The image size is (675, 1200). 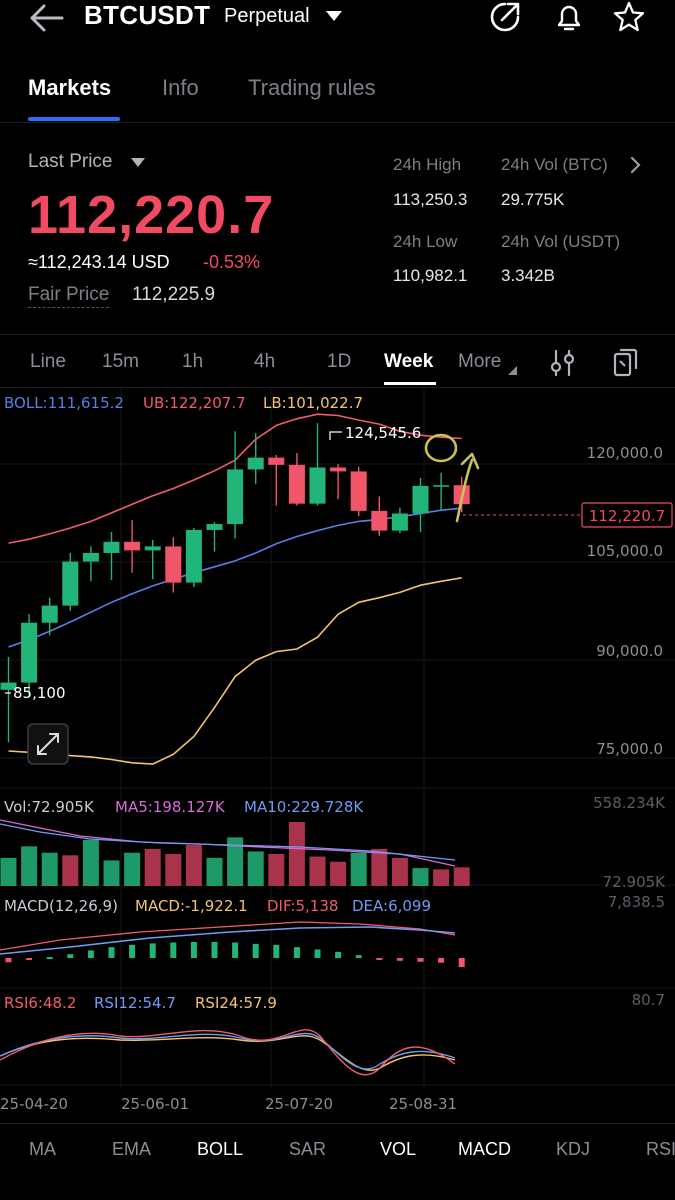 I want to click on interval-1d: 1D, so click(x=339, y=361).